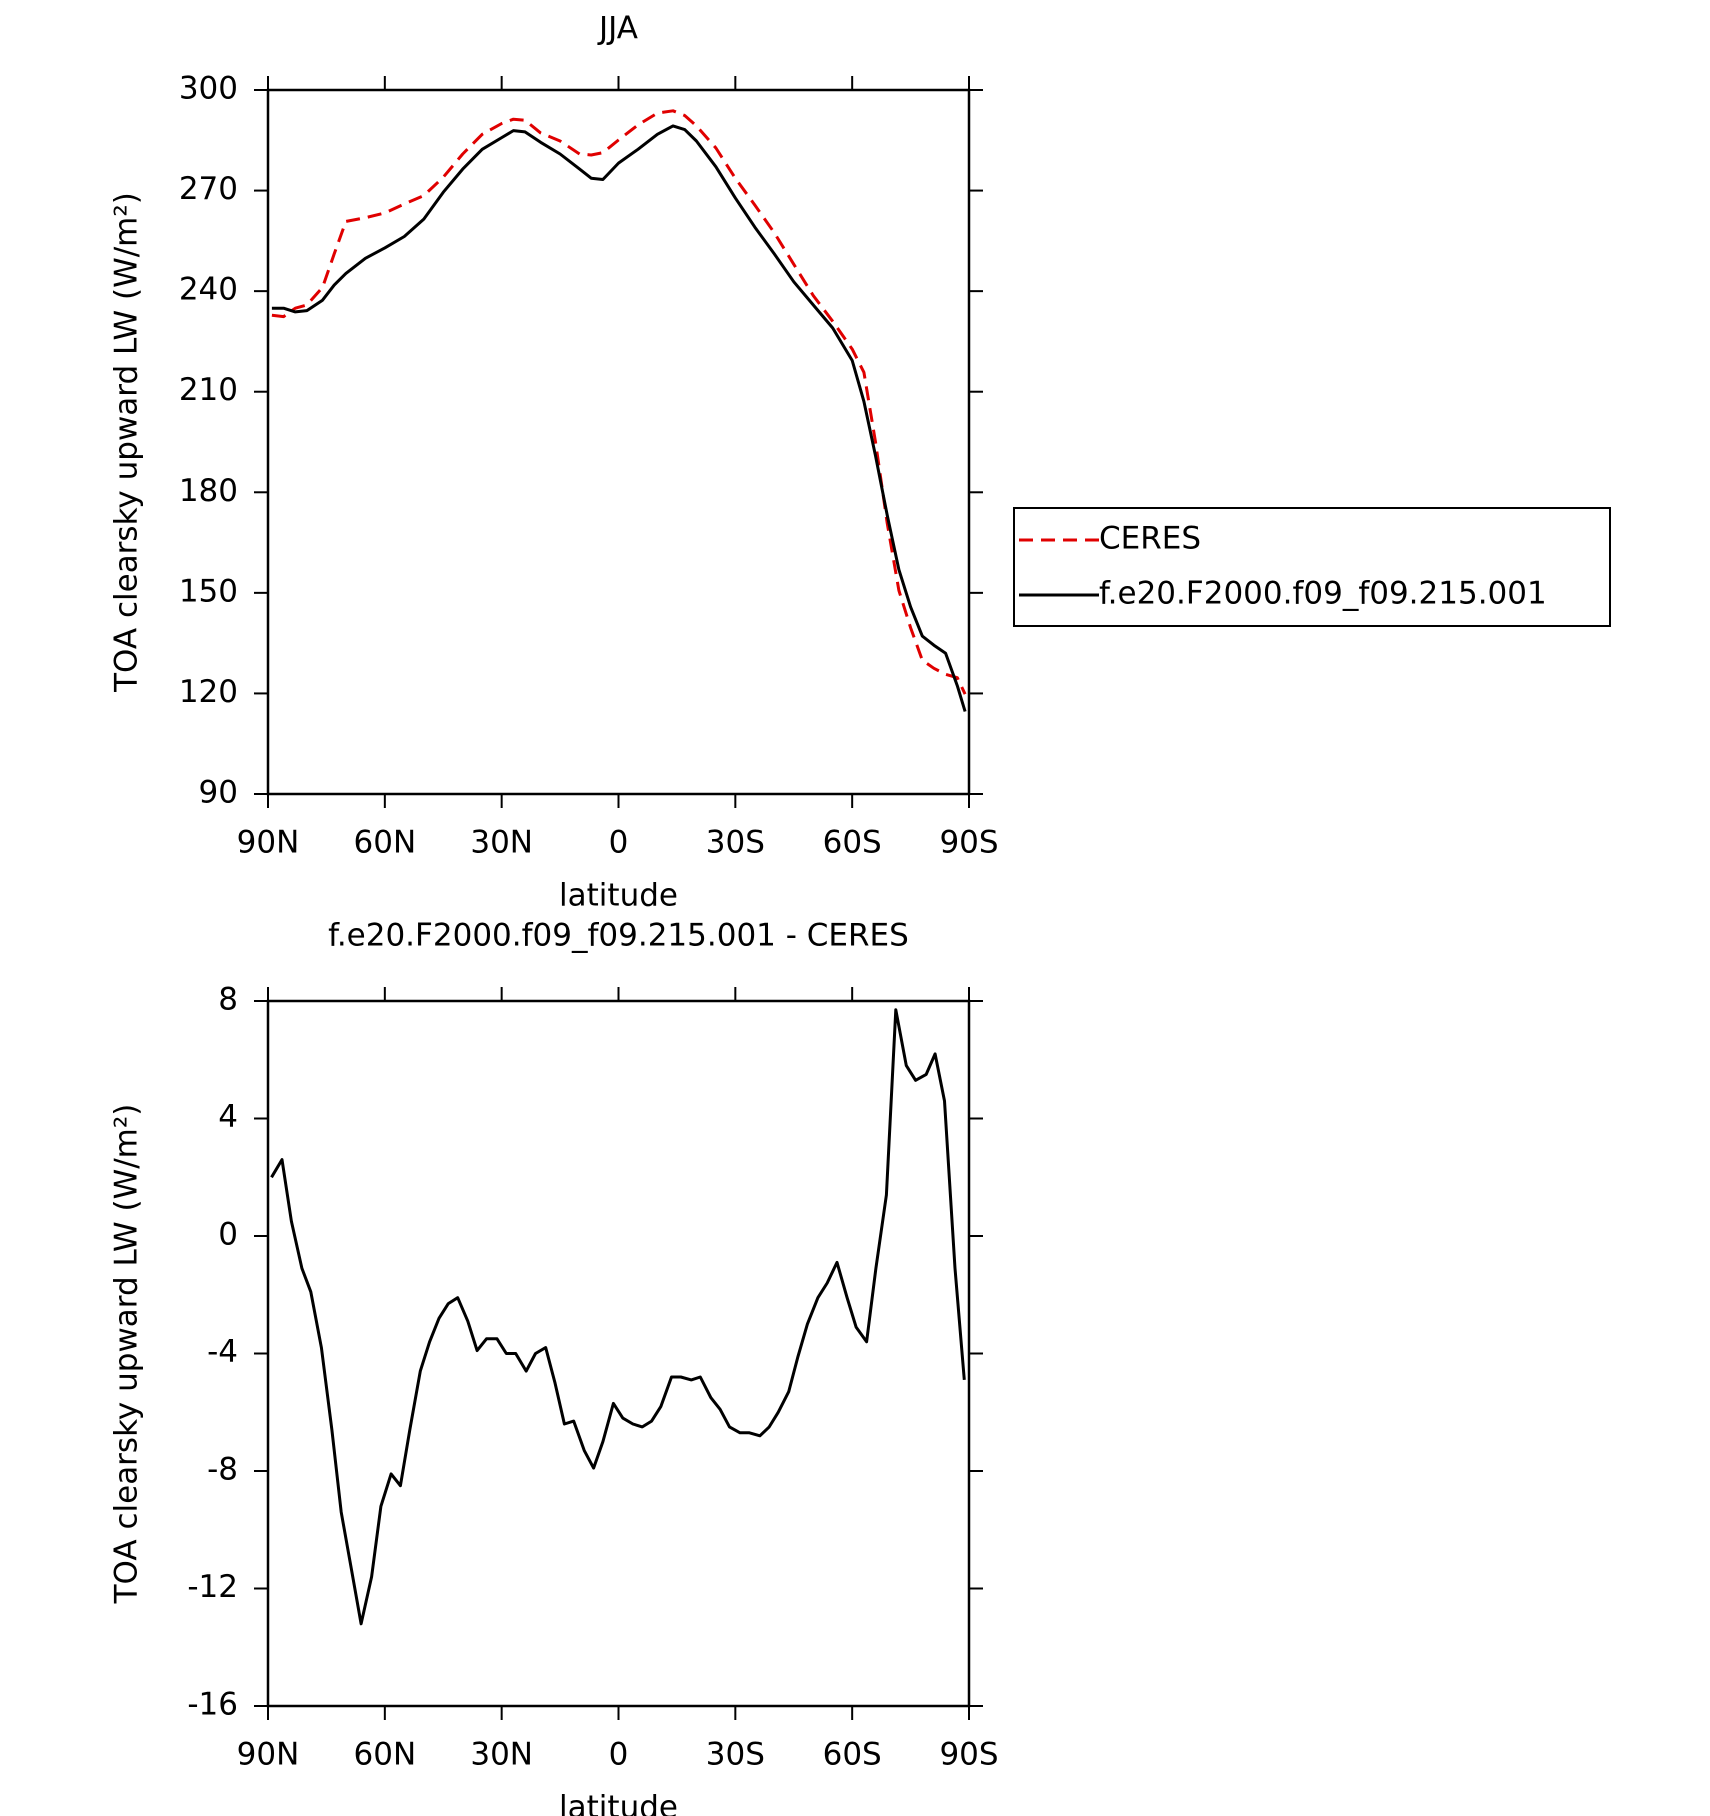 The width and height of the screenshot is (1710, 1816). Describe the element at coordinates (228, 1000) in the screenshot. I see `y-tick-label: 8` at that location.